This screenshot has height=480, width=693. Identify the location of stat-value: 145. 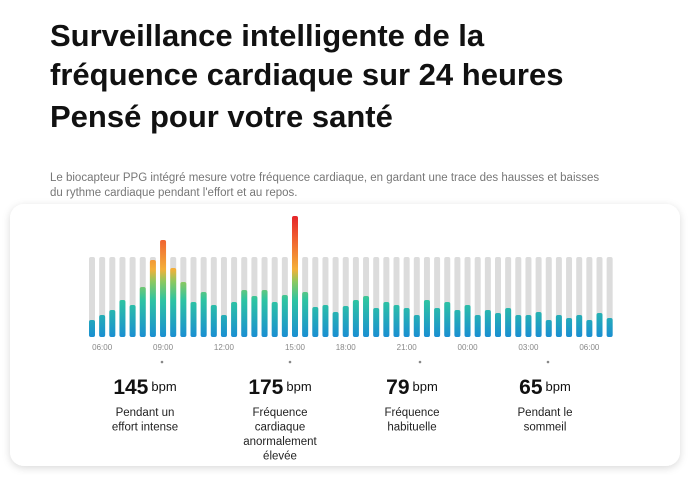
(130, 387).